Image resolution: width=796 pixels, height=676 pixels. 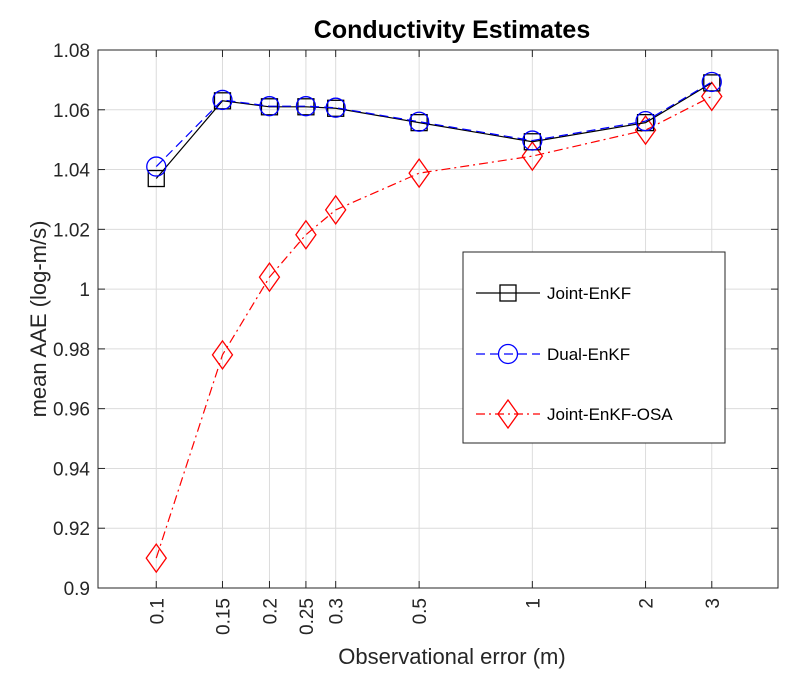 I want to click on y-tick-label: 1.08, so click(x=71, y=51).